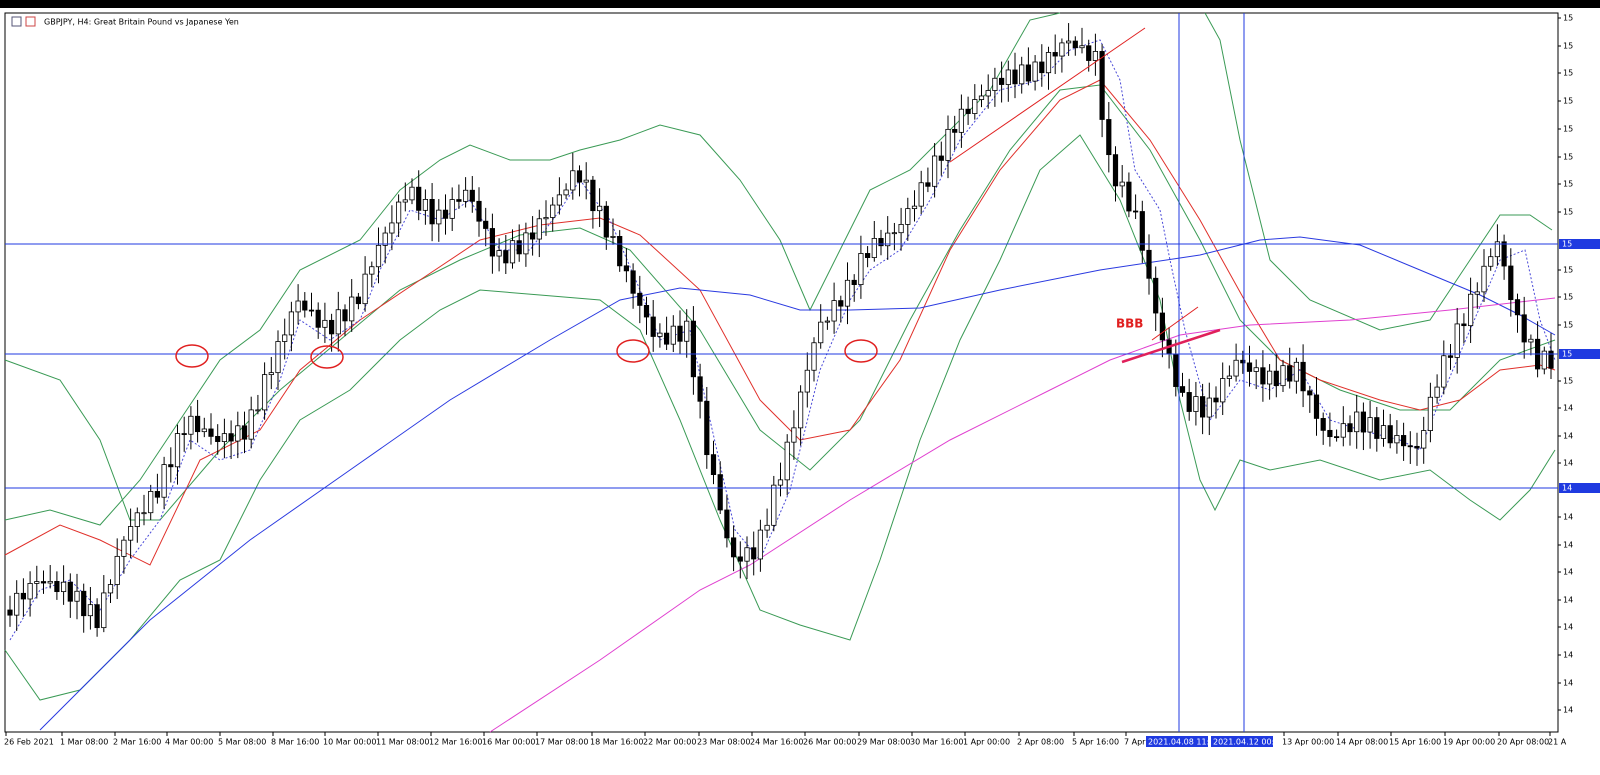  Describe the element at coordinates (1378, 171) in the screenshot. I see `bollinger-upper` at that location.